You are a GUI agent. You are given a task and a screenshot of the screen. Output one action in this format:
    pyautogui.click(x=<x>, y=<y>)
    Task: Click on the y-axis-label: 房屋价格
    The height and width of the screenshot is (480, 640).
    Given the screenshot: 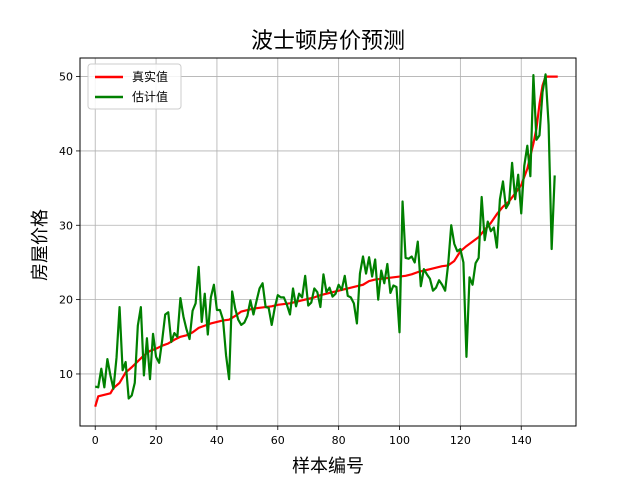 What is the action you would take?
    pyautogui.click(x=40, y=245)
    